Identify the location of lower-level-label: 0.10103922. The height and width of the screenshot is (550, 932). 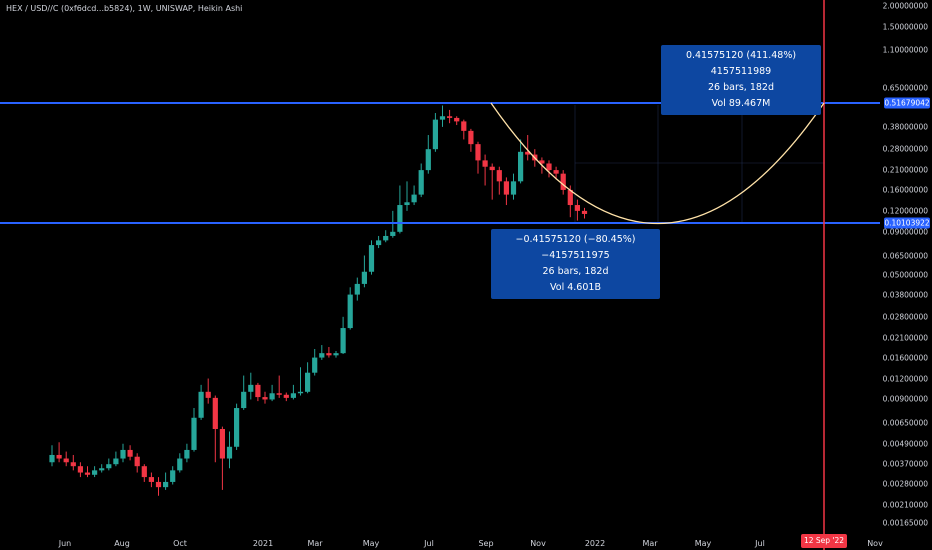
(907, 223).